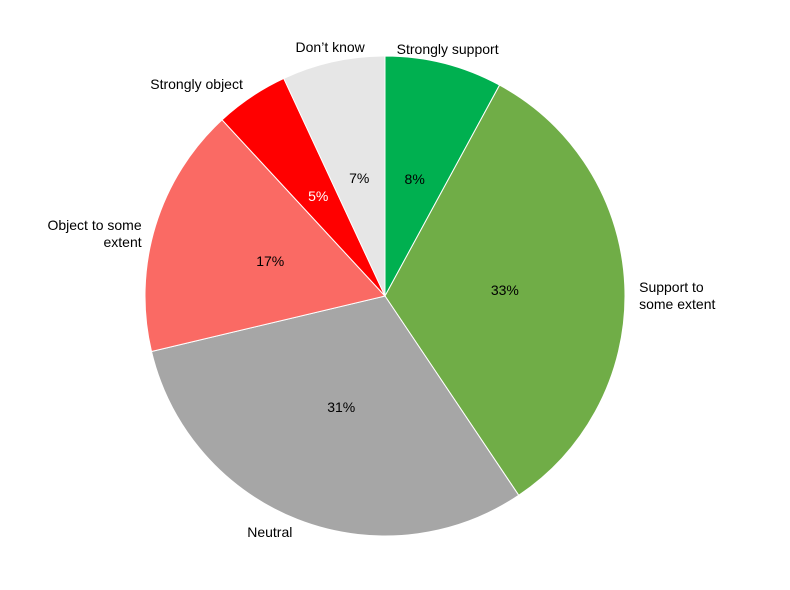 Image resolution: width=790 pixels, height=590 pixels. I want to click on value-label: 17%, so click(270, 260).